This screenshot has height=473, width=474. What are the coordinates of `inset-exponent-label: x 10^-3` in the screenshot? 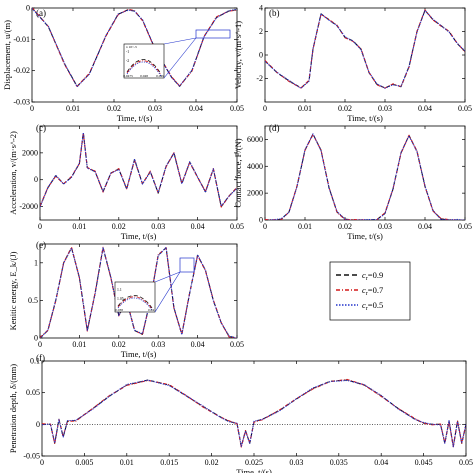 It's located at (131, 47).